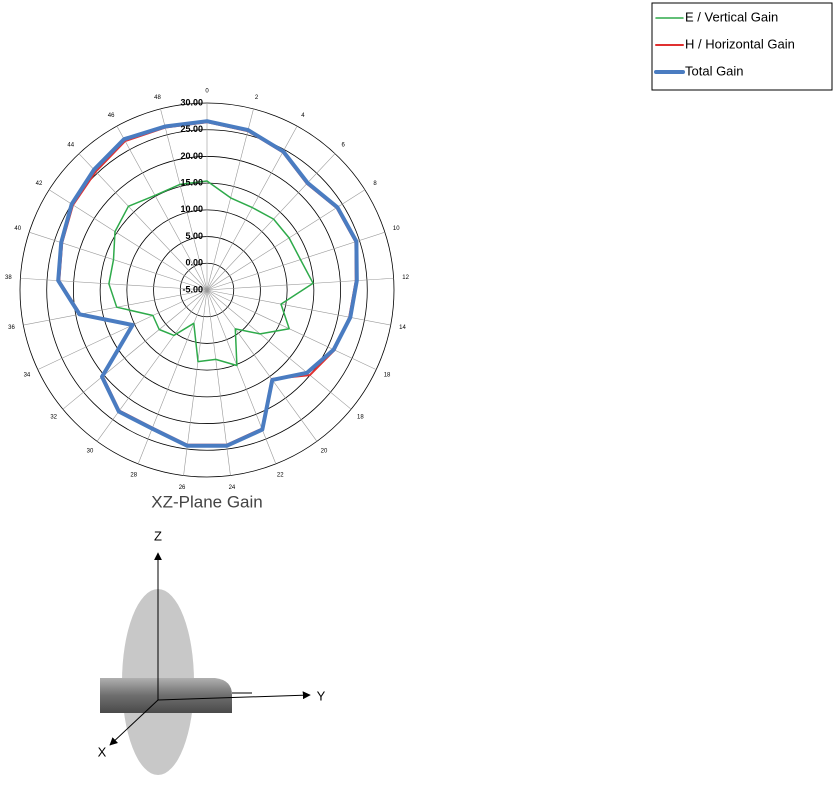  Describe the element at coordinates (191, 156) in the screenshot. I see `r-tick-label: 20.00` at that location.